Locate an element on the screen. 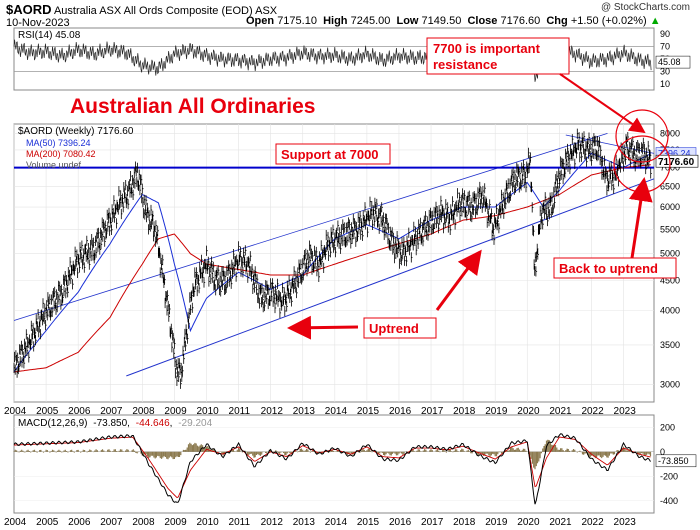 This screenshot has width=700, height=530. macd-x-tick-label: 2018 is located at coordinates (464, 522).